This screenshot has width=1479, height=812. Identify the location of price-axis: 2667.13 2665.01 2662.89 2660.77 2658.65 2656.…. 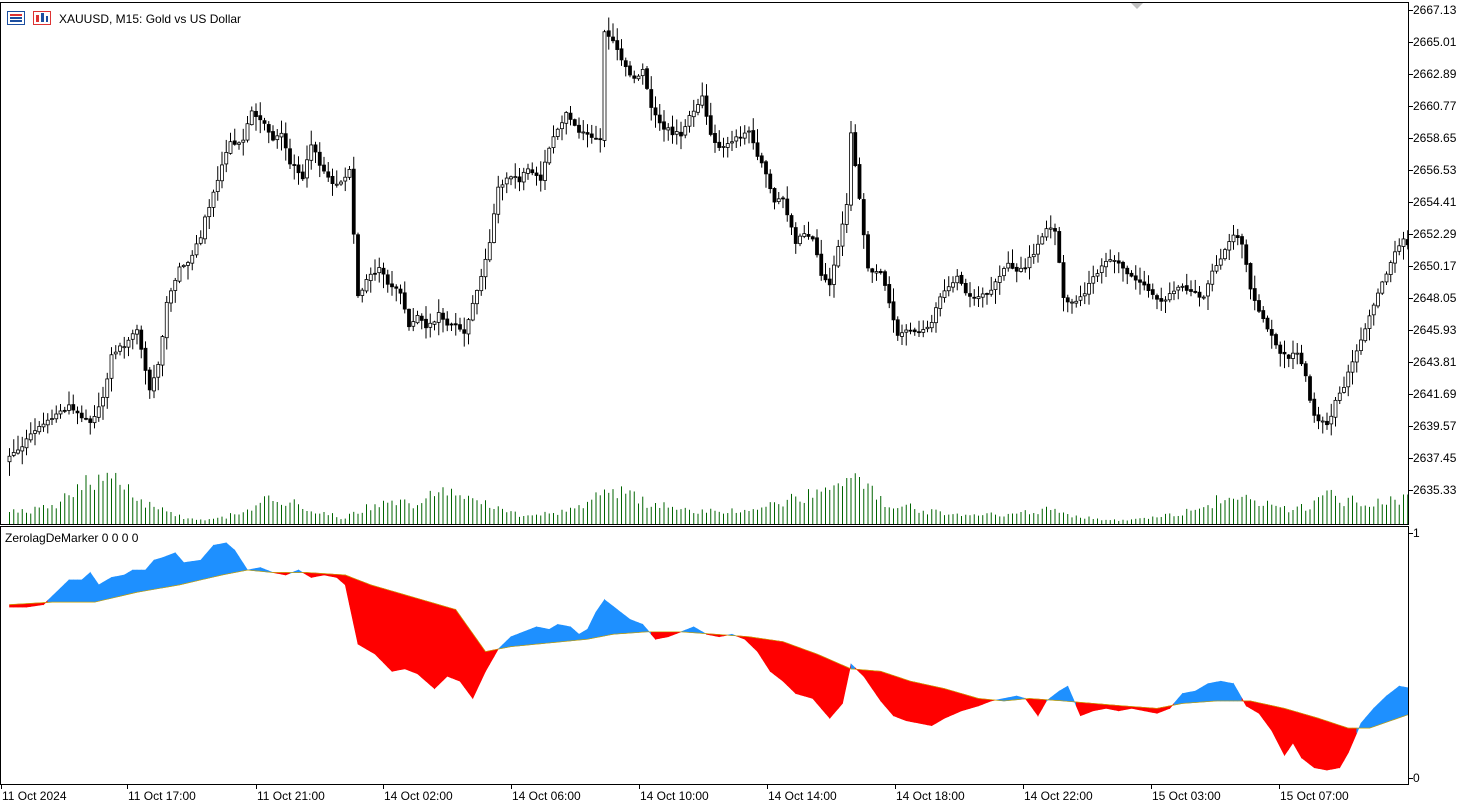
(1443, 263).